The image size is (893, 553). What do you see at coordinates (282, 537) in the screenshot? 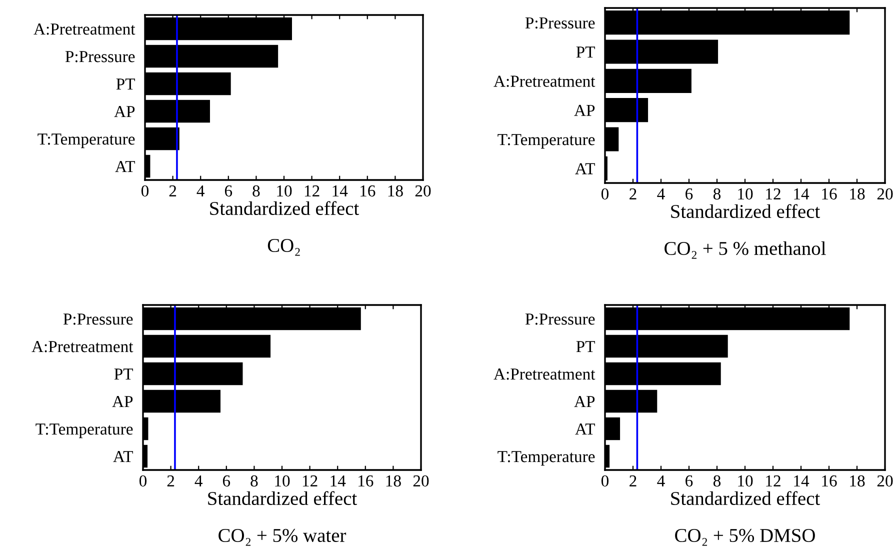
I see `text: CO₂ + 5% water` at bounding box center [282, 537].